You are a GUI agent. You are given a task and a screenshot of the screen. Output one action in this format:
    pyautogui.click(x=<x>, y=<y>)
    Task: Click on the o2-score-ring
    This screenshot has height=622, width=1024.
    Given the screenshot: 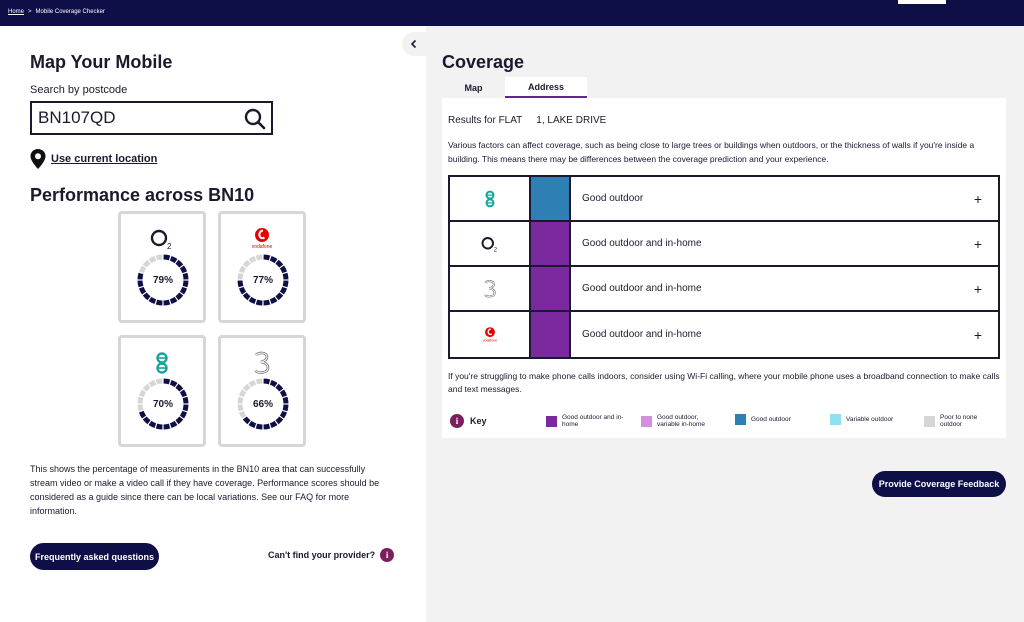 What is the action you would take?
    pyautogui.click(x=163, y=280)
    